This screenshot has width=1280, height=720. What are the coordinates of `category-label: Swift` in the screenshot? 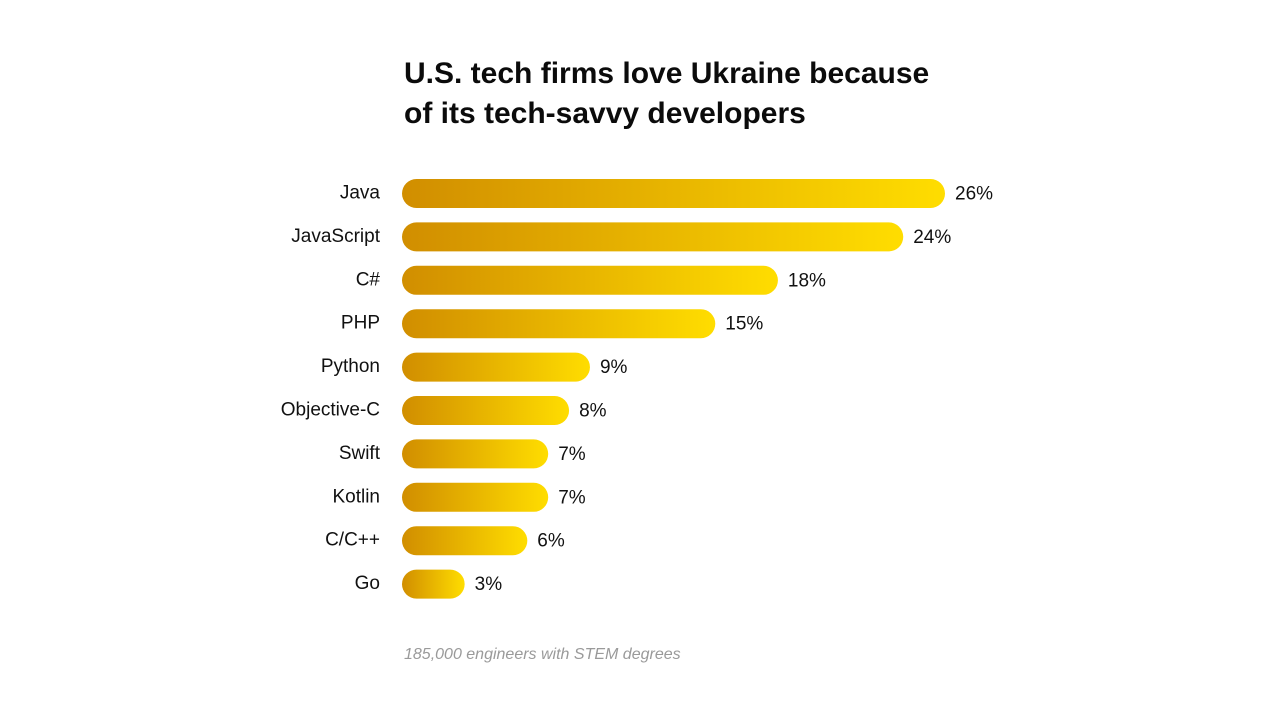 It's located at (360, 453).